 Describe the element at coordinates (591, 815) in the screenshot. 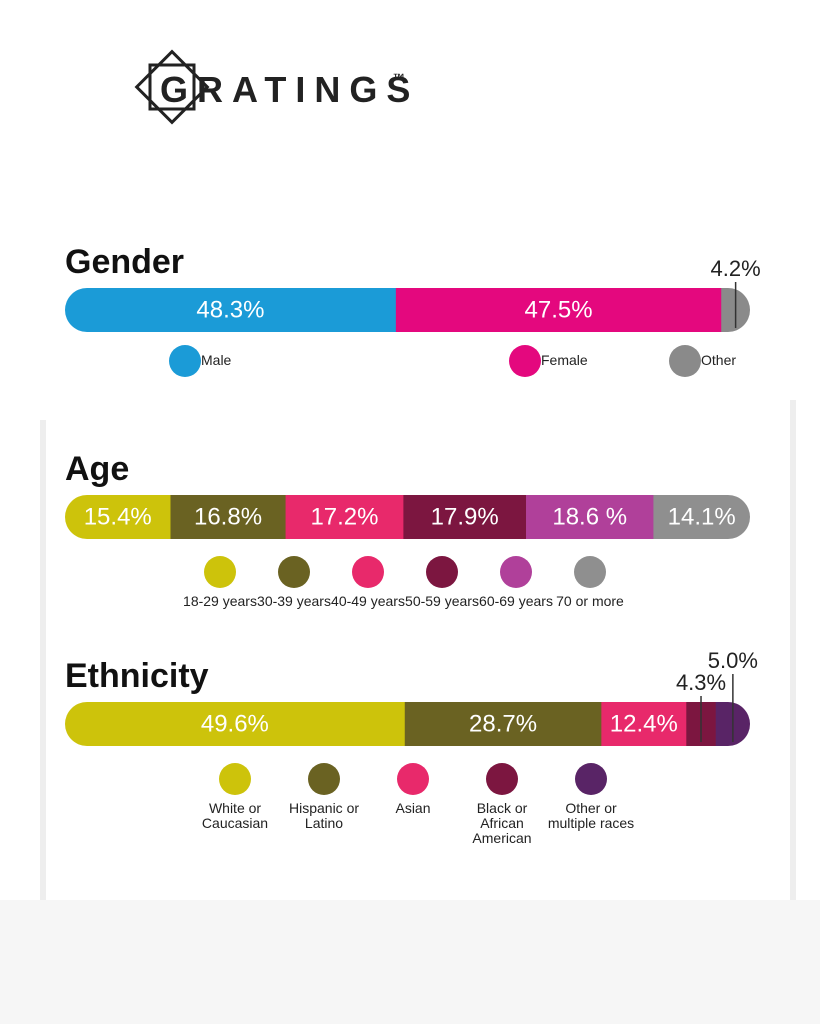

I see `legend-label: Other or multiple races` at that location.